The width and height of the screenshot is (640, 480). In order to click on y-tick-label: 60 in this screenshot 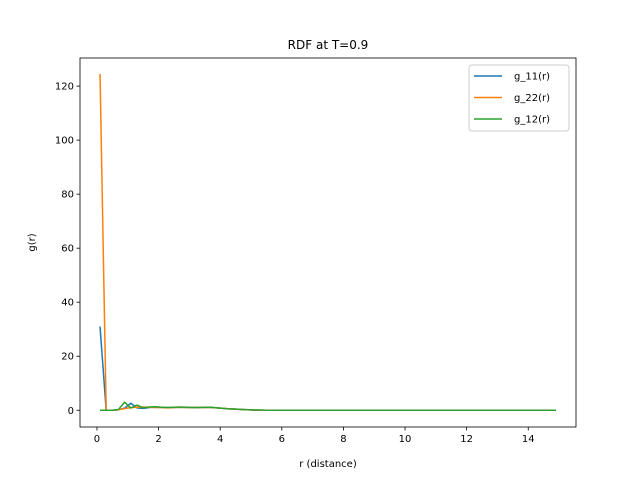, I will do `click(67, 249)`.